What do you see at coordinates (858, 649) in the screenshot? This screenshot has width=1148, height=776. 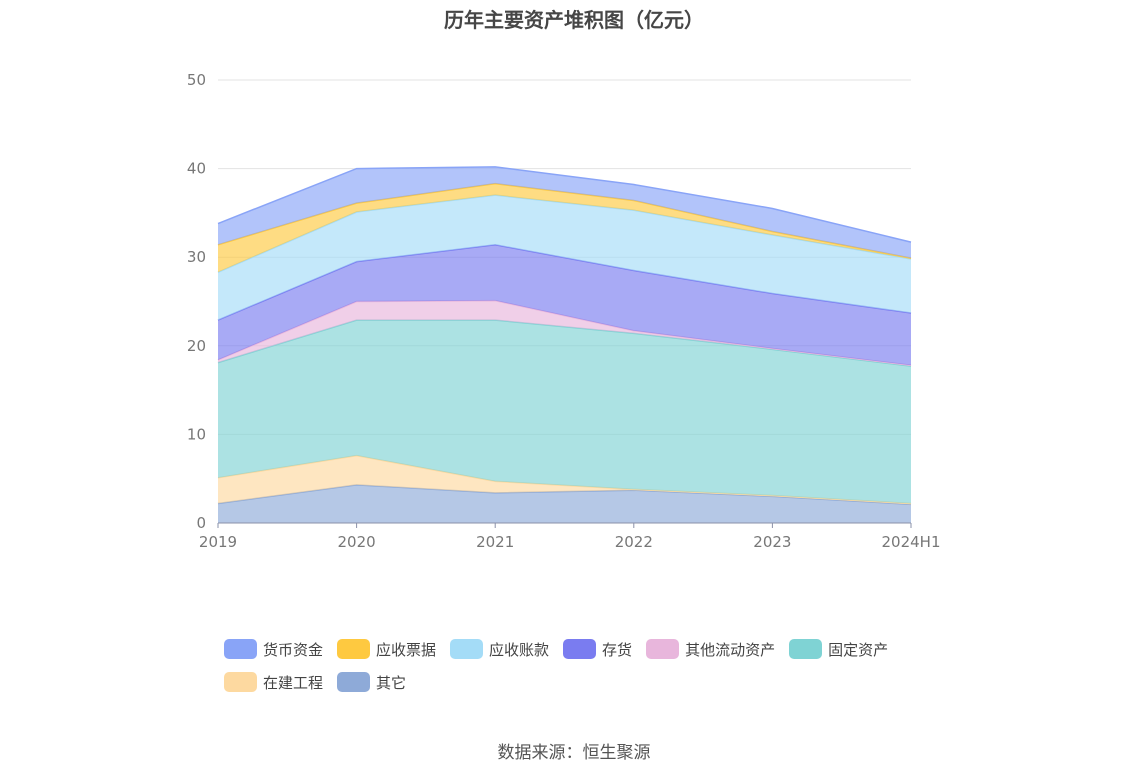 I see `legend-label: 固定资产` at bounding box center [858, 649].